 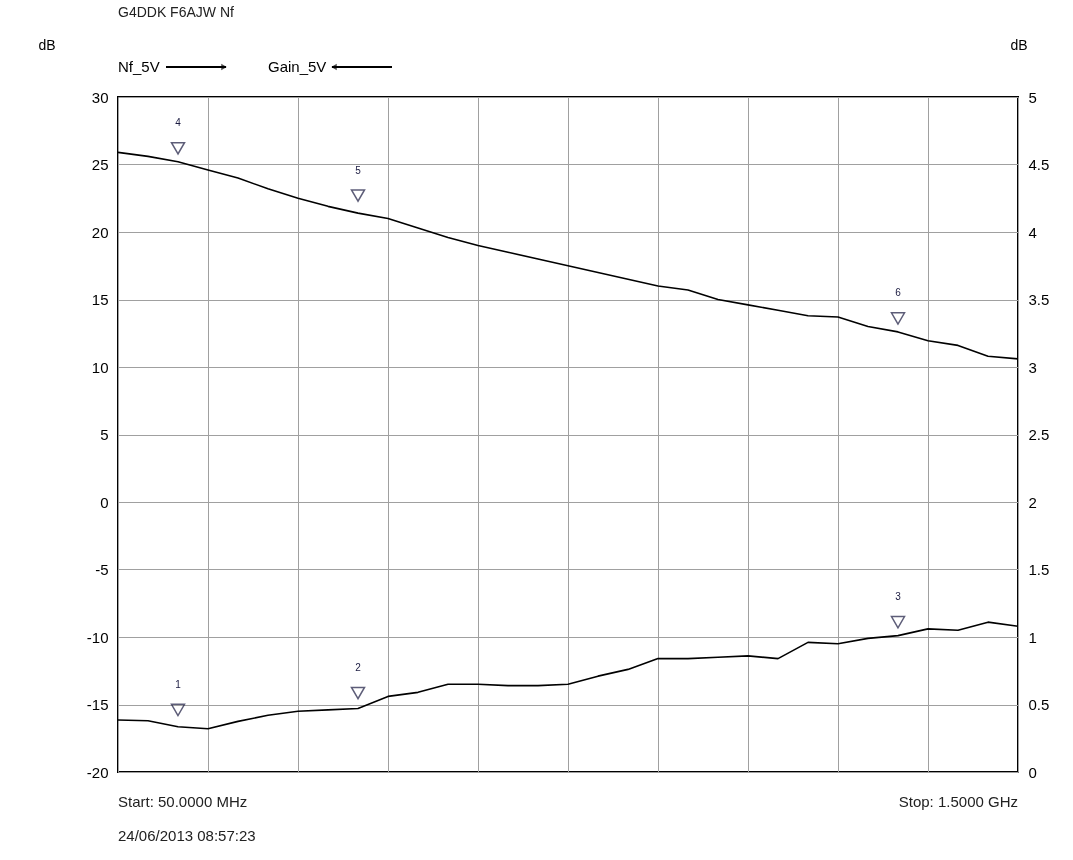 I want to click on y-tick-label: 0, so click(x=104, y=502).